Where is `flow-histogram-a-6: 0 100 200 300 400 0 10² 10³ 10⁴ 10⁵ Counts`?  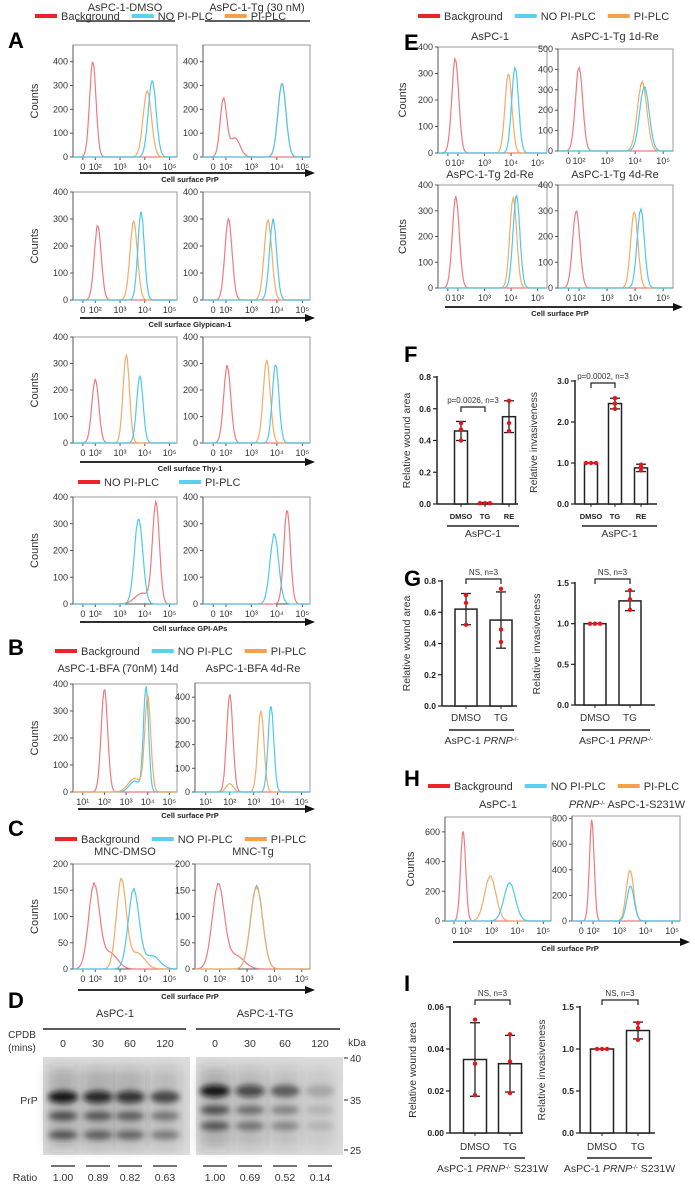
flow-histogram-a-6: 0 100 200 300 400 0 10² 10³ 10⁴ 10⁵ Counts is located at coordinates (103, 555).